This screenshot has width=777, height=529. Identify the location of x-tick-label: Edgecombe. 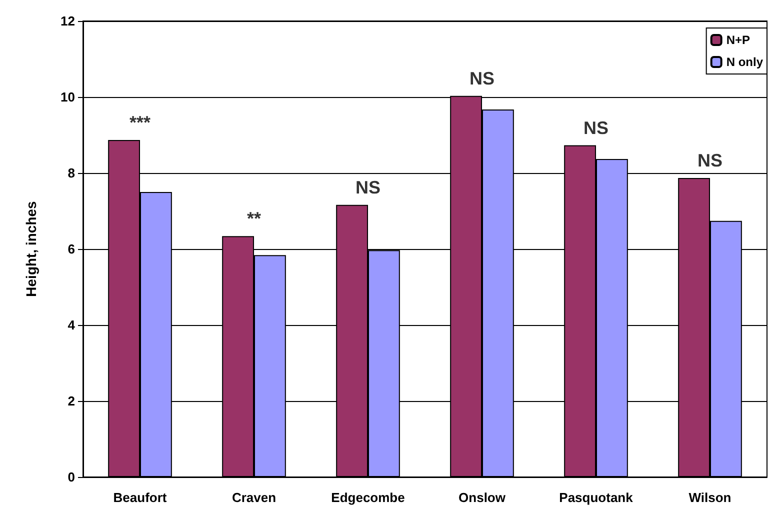
(368, 497).